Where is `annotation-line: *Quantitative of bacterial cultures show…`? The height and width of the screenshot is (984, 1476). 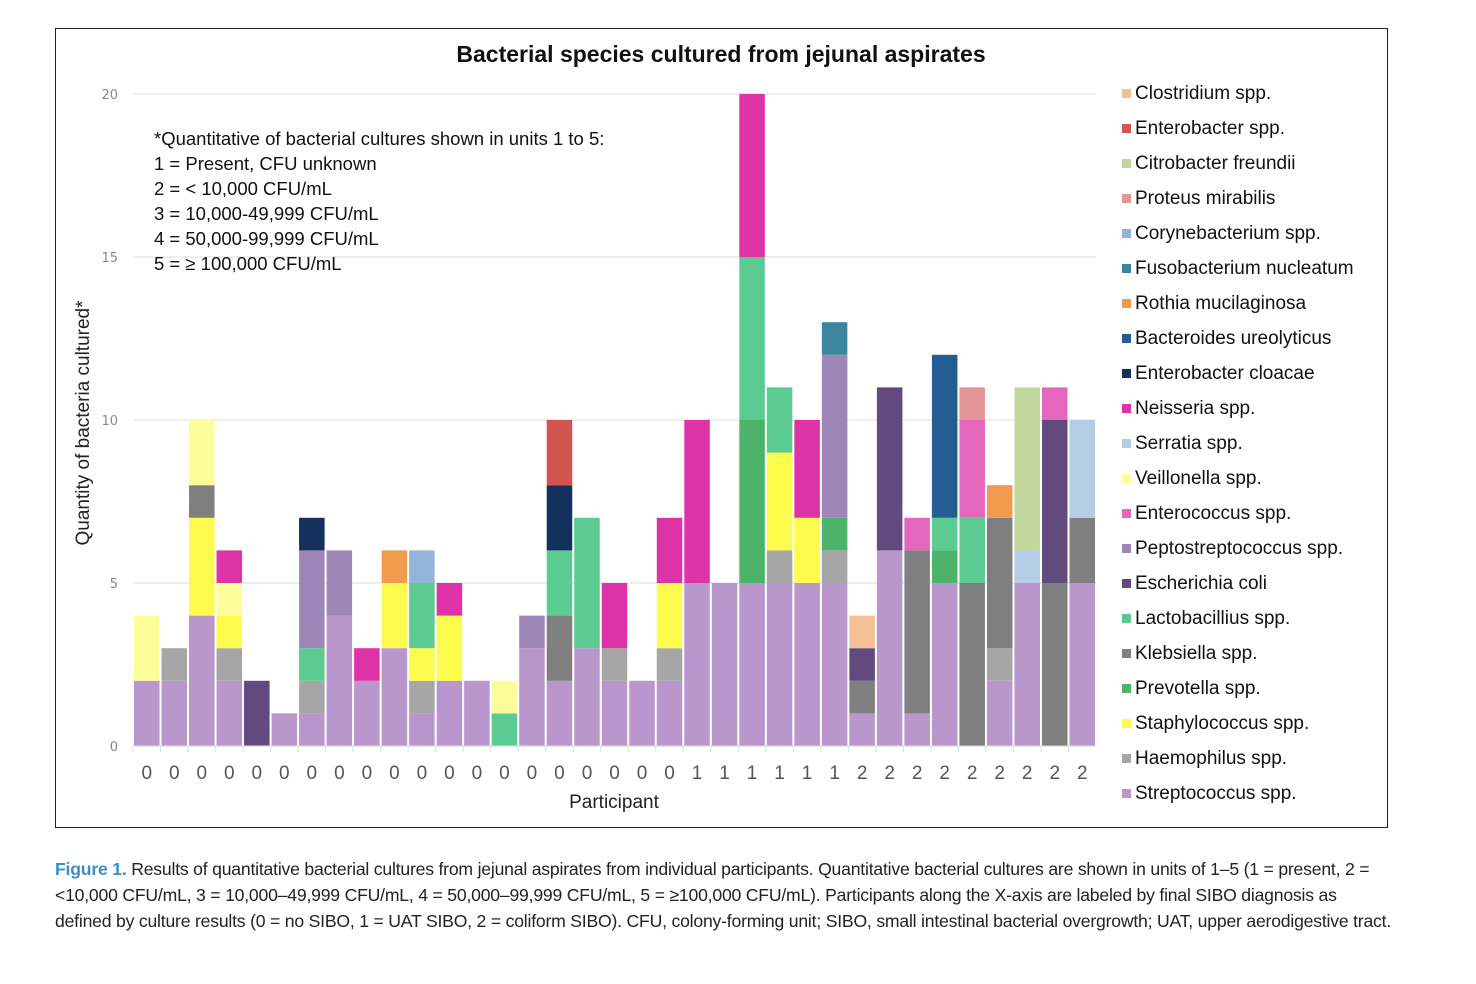 annotation-line: *Quantitative of bacterial cultures show… is located at coordinates (379, 138).